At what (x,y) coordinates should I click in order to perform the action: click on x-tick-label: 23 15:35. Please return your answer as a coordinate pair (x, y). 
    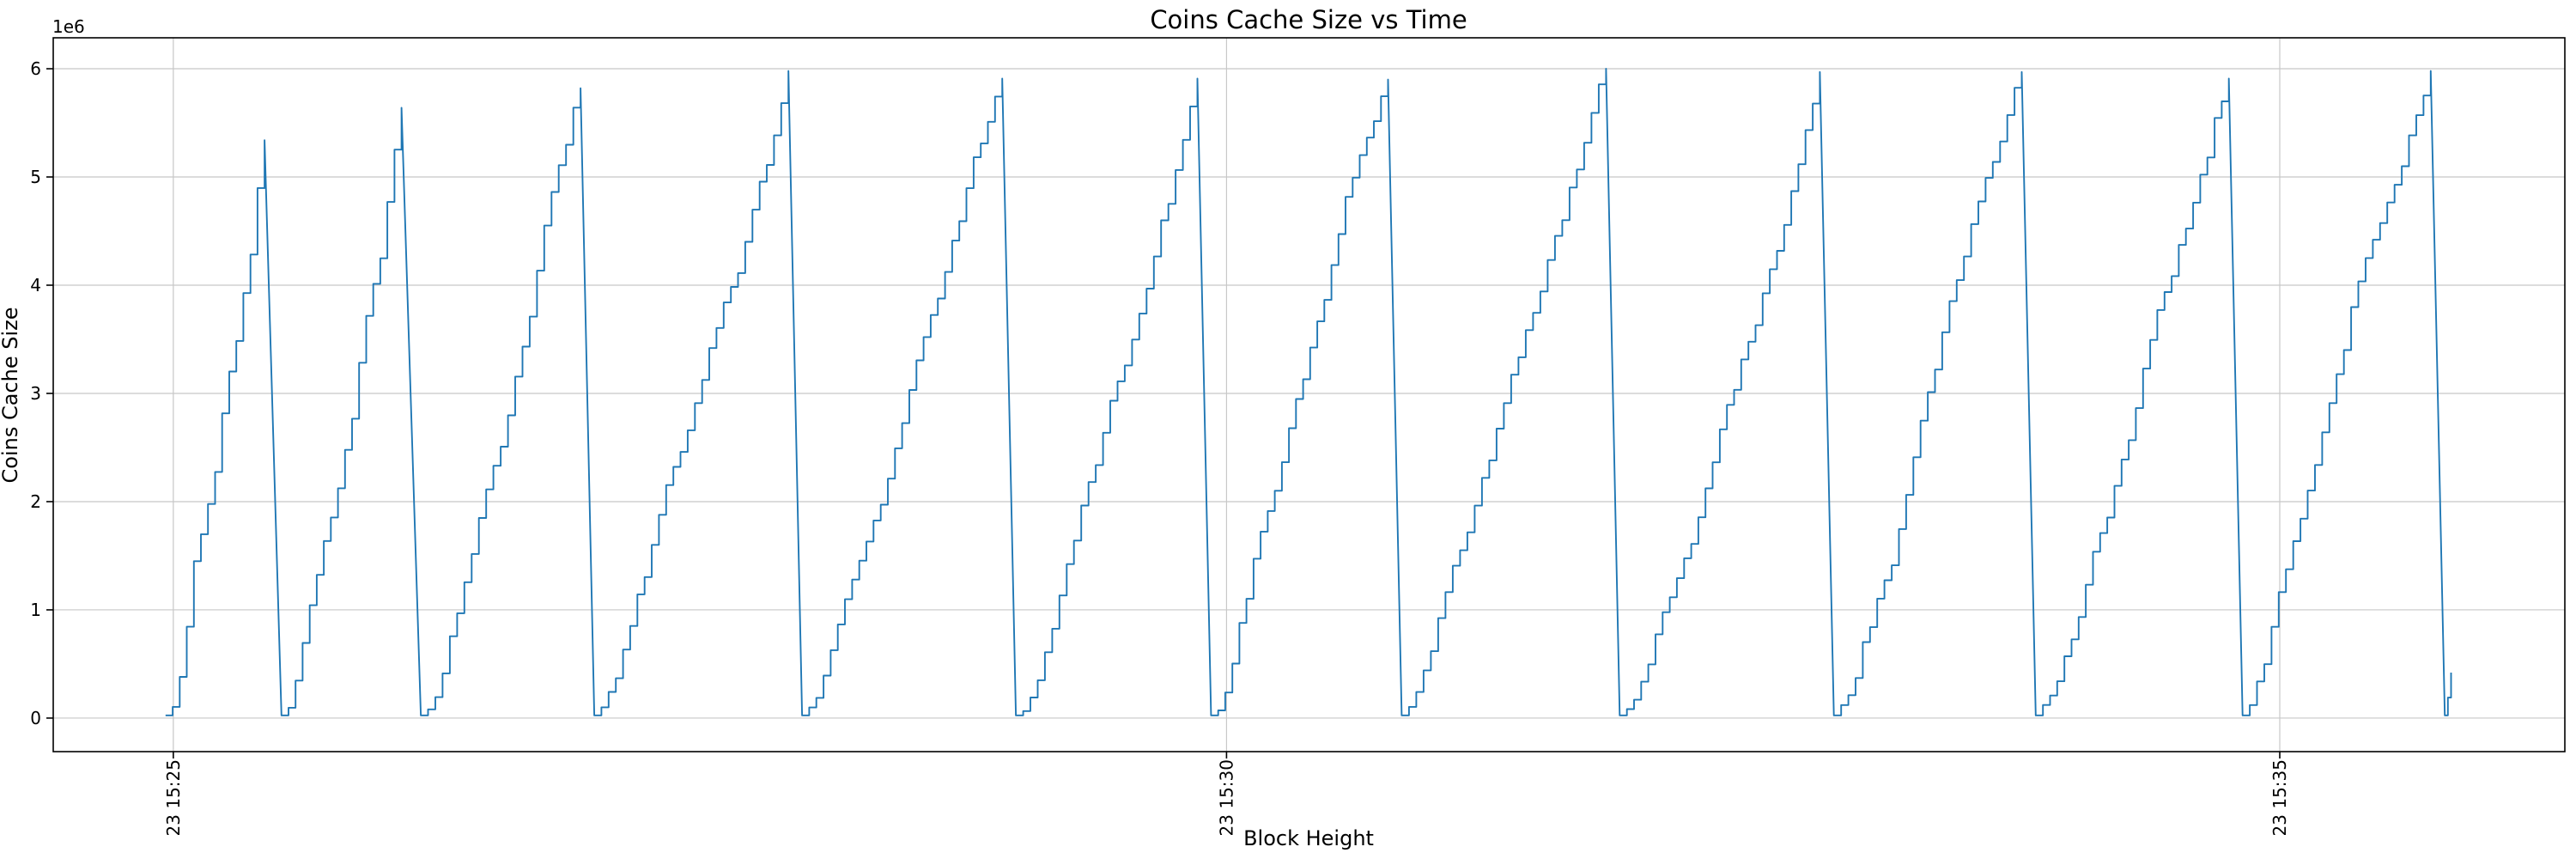
    Looking at the image, I should click on (2280, 798).